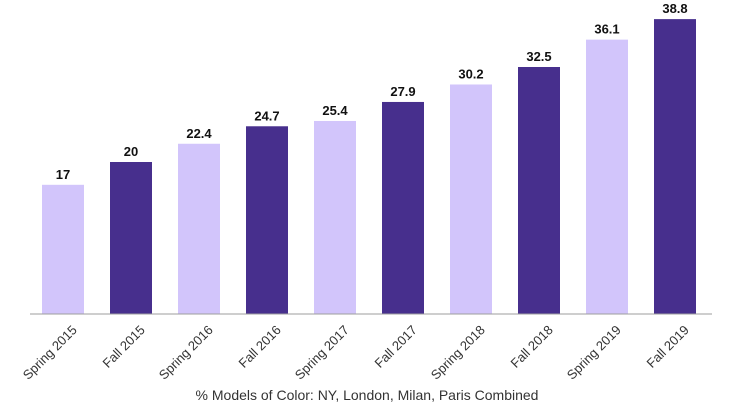  I want to click on bar-spring-2019, so click(607, 176).